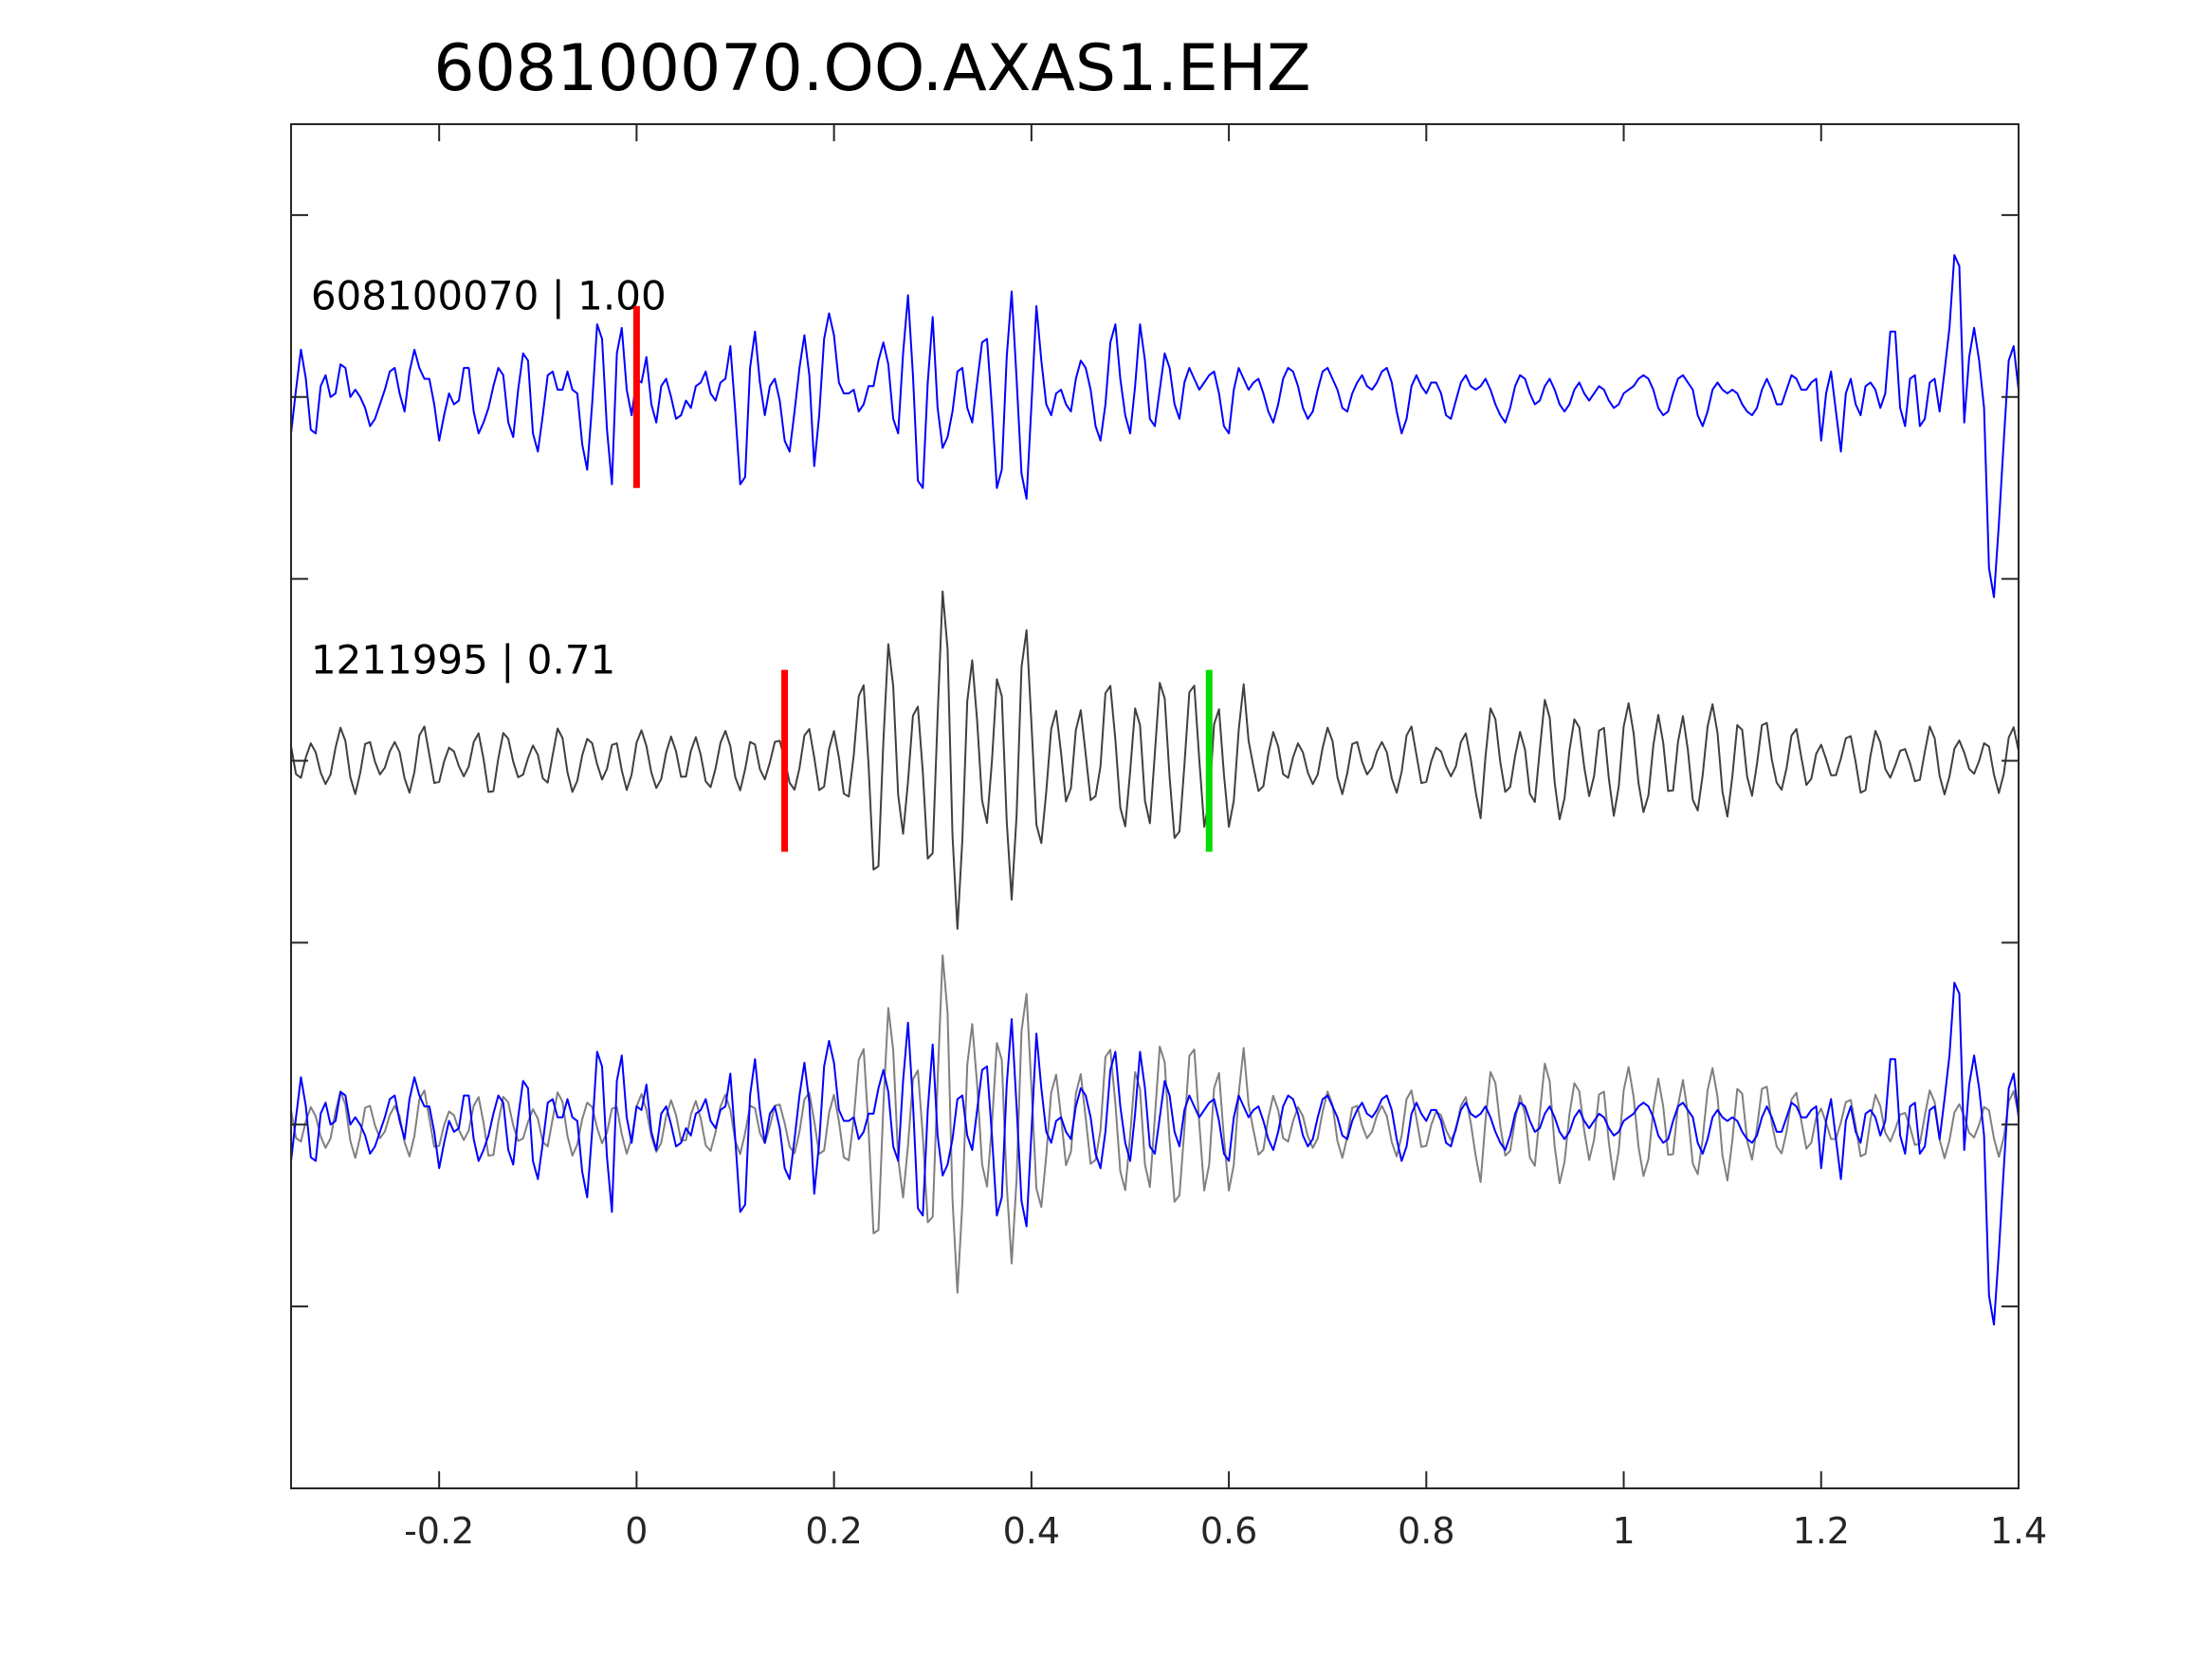 Image resolution: width=2212 pixels, height=1659 pixels. What do you see at coordinates (1031, 1531) in the screenshot?
I see `x-tick-label: 0.4` at bounding box center [1031, 1531].